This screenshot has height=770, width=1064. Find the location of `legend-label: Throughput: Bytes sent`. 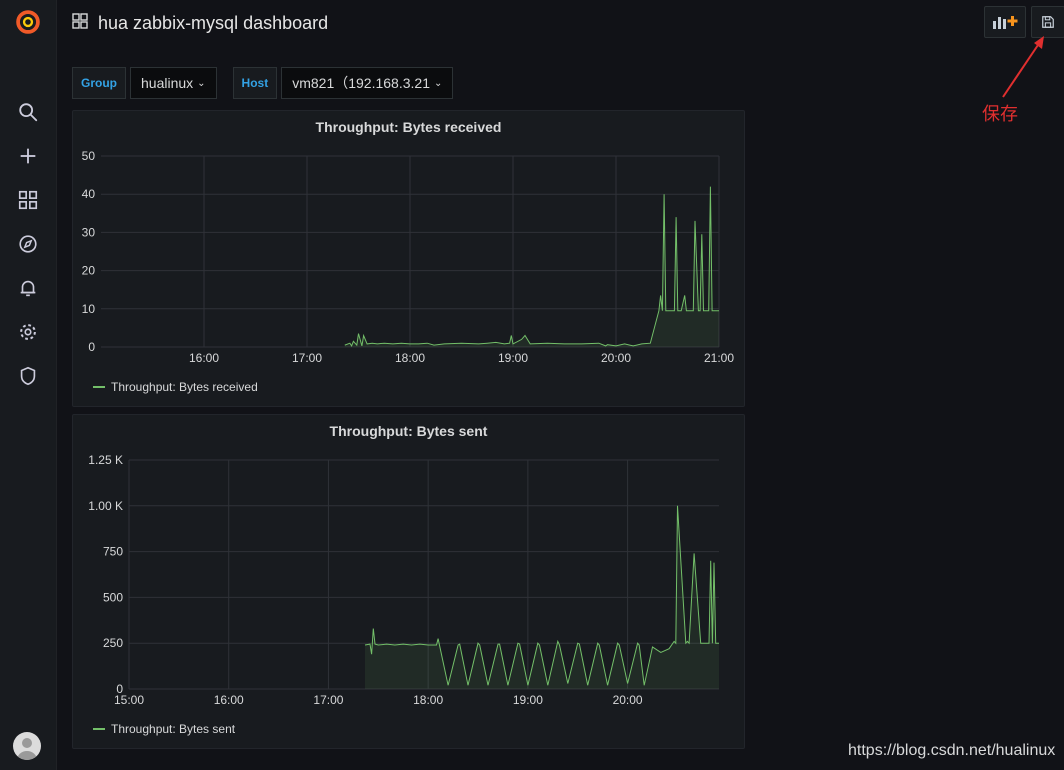

legend-label: Throughput: Bytes sent is located at coordinates (173, 729).